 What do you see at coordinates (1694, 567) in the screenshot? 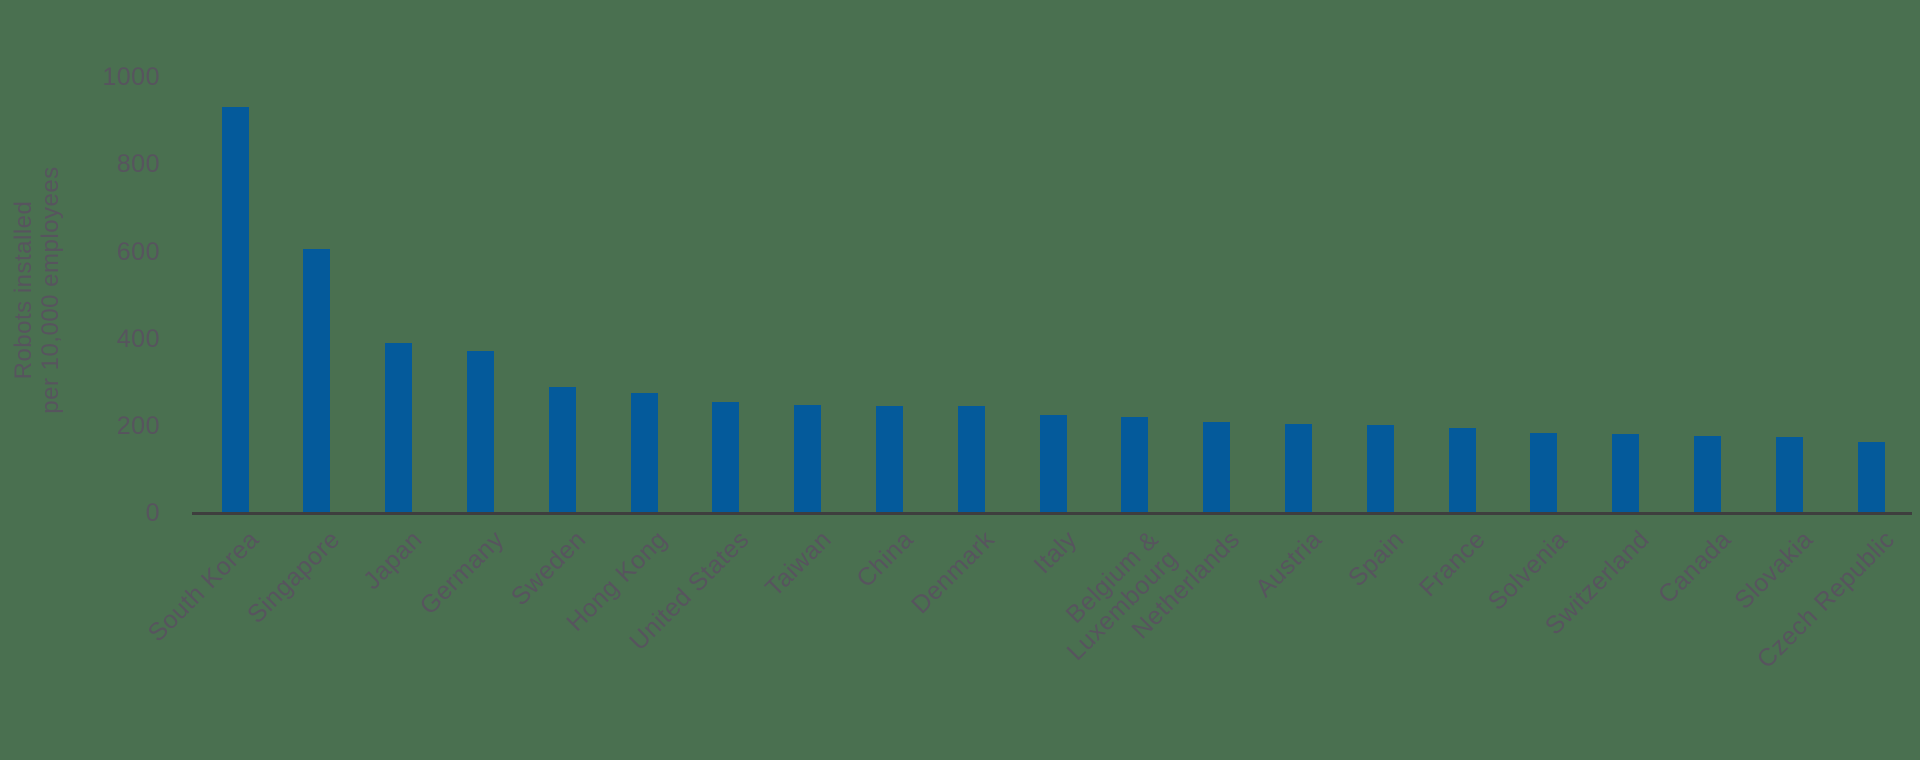
I see `x-tick-label: Canada` at bounding box center [1694, 567].